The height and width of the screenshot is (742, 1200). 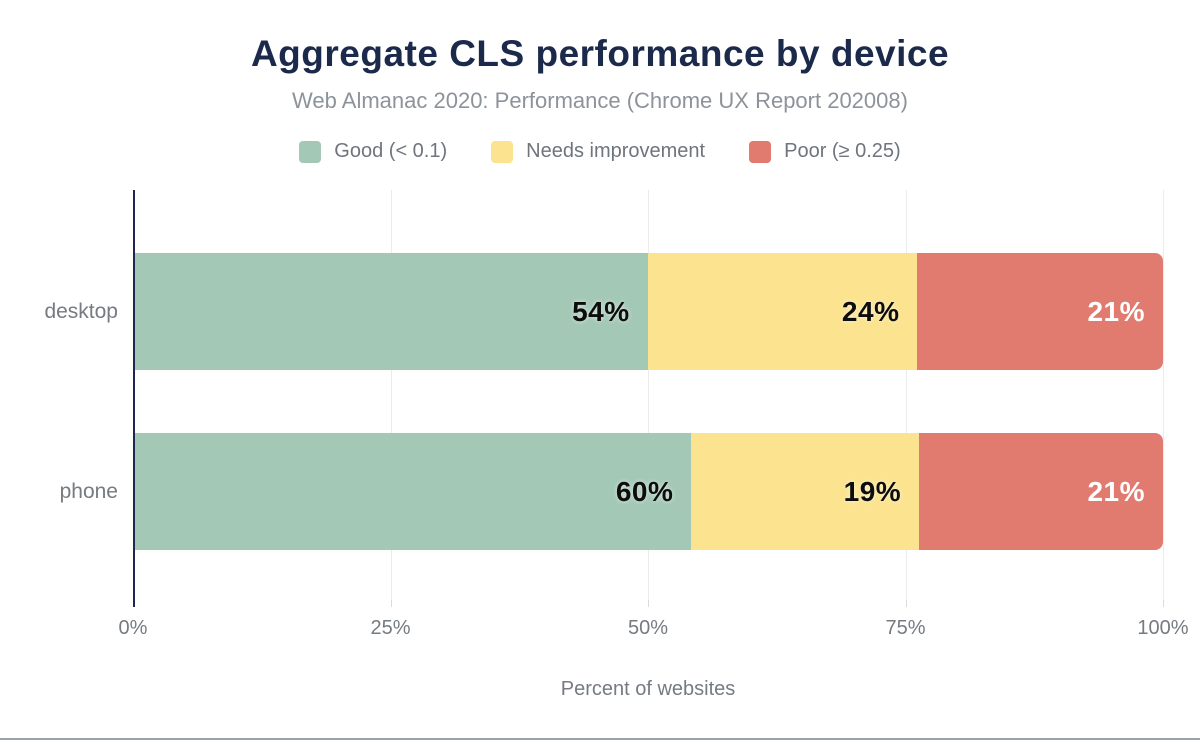 I want to click on x-tick-label: 50%, so click(x=648, y=628).